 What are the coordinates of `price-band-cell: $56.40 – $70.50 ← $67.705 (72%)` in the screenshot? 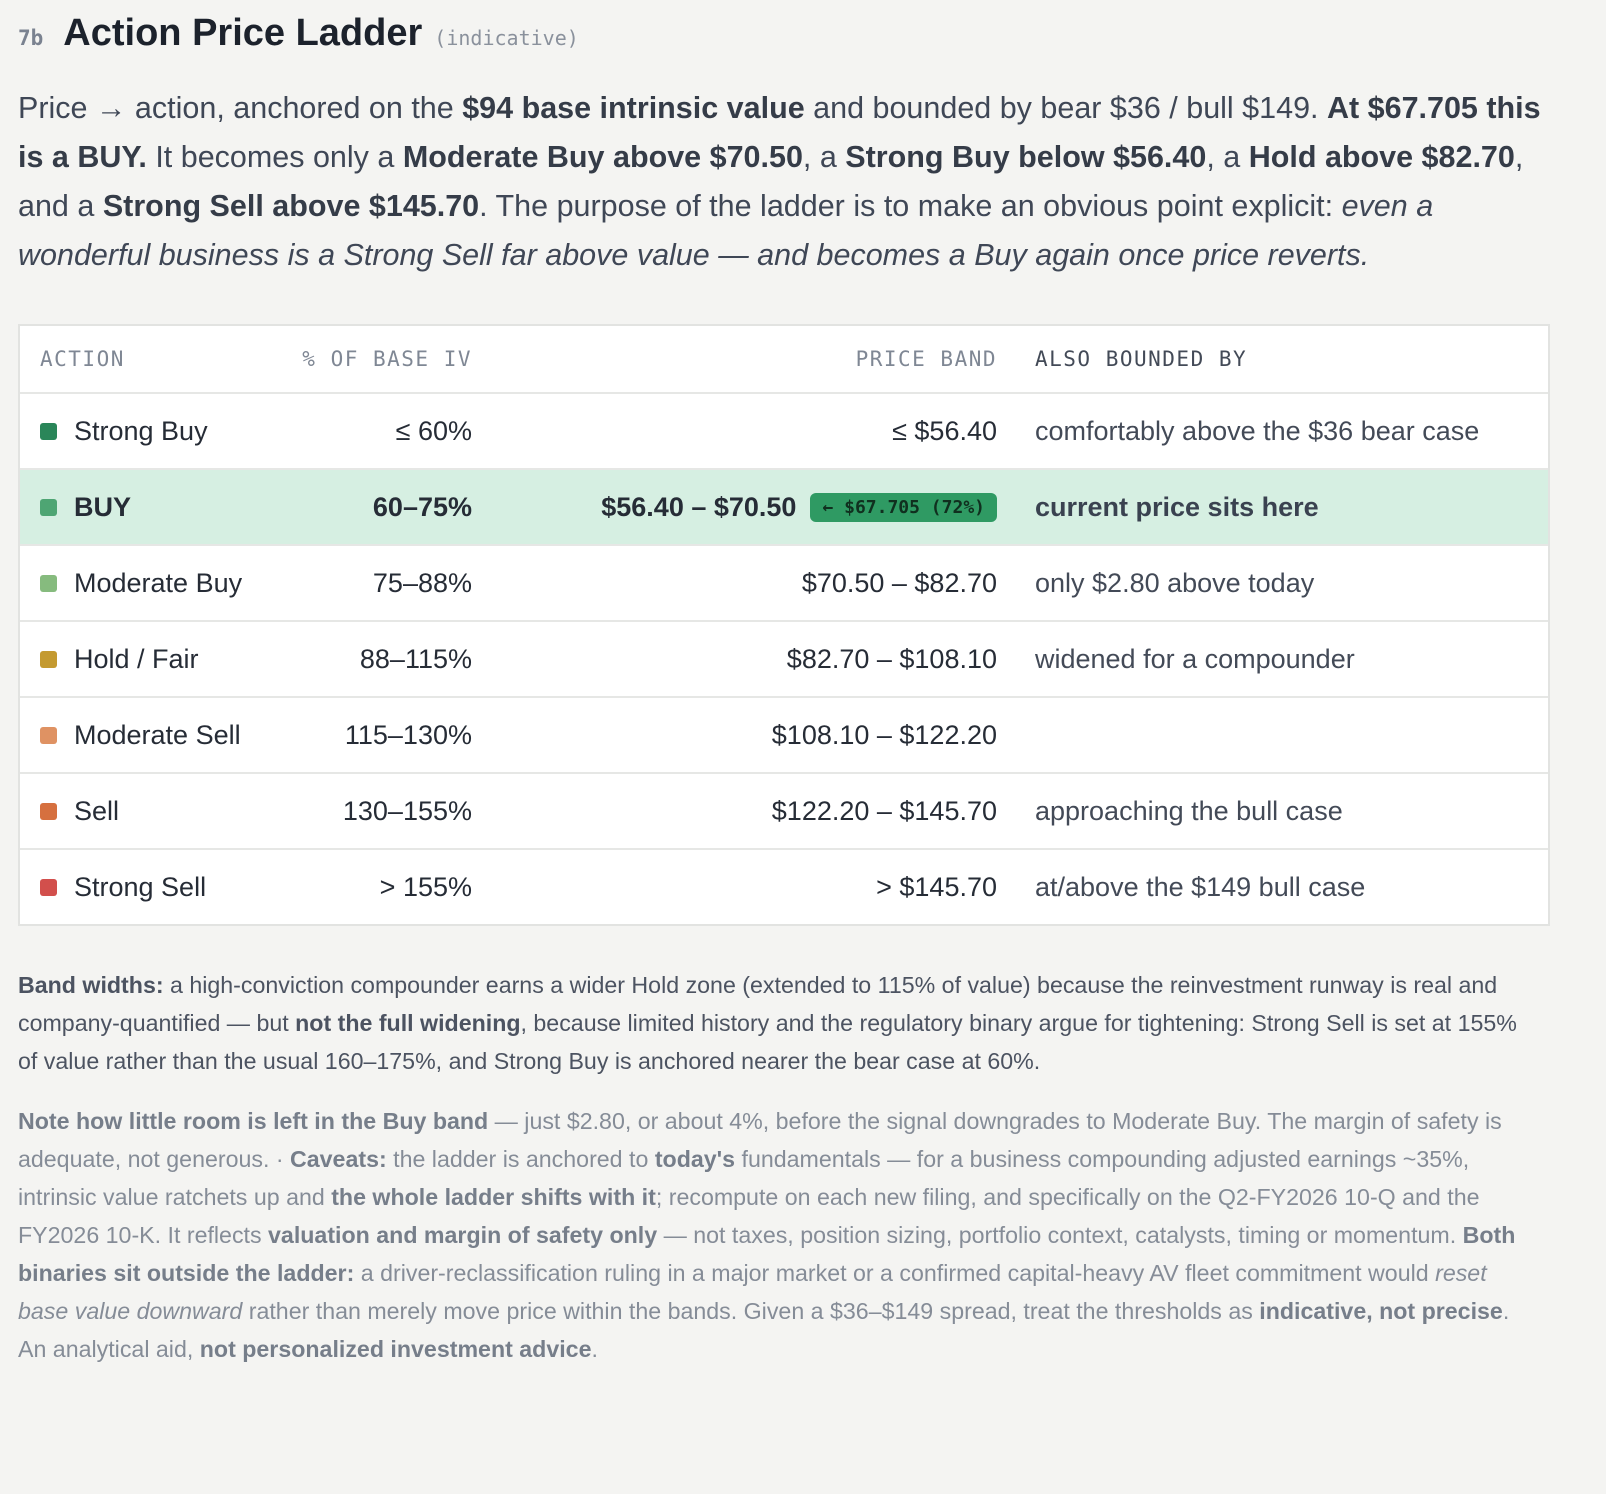 It's located at (734, 507).